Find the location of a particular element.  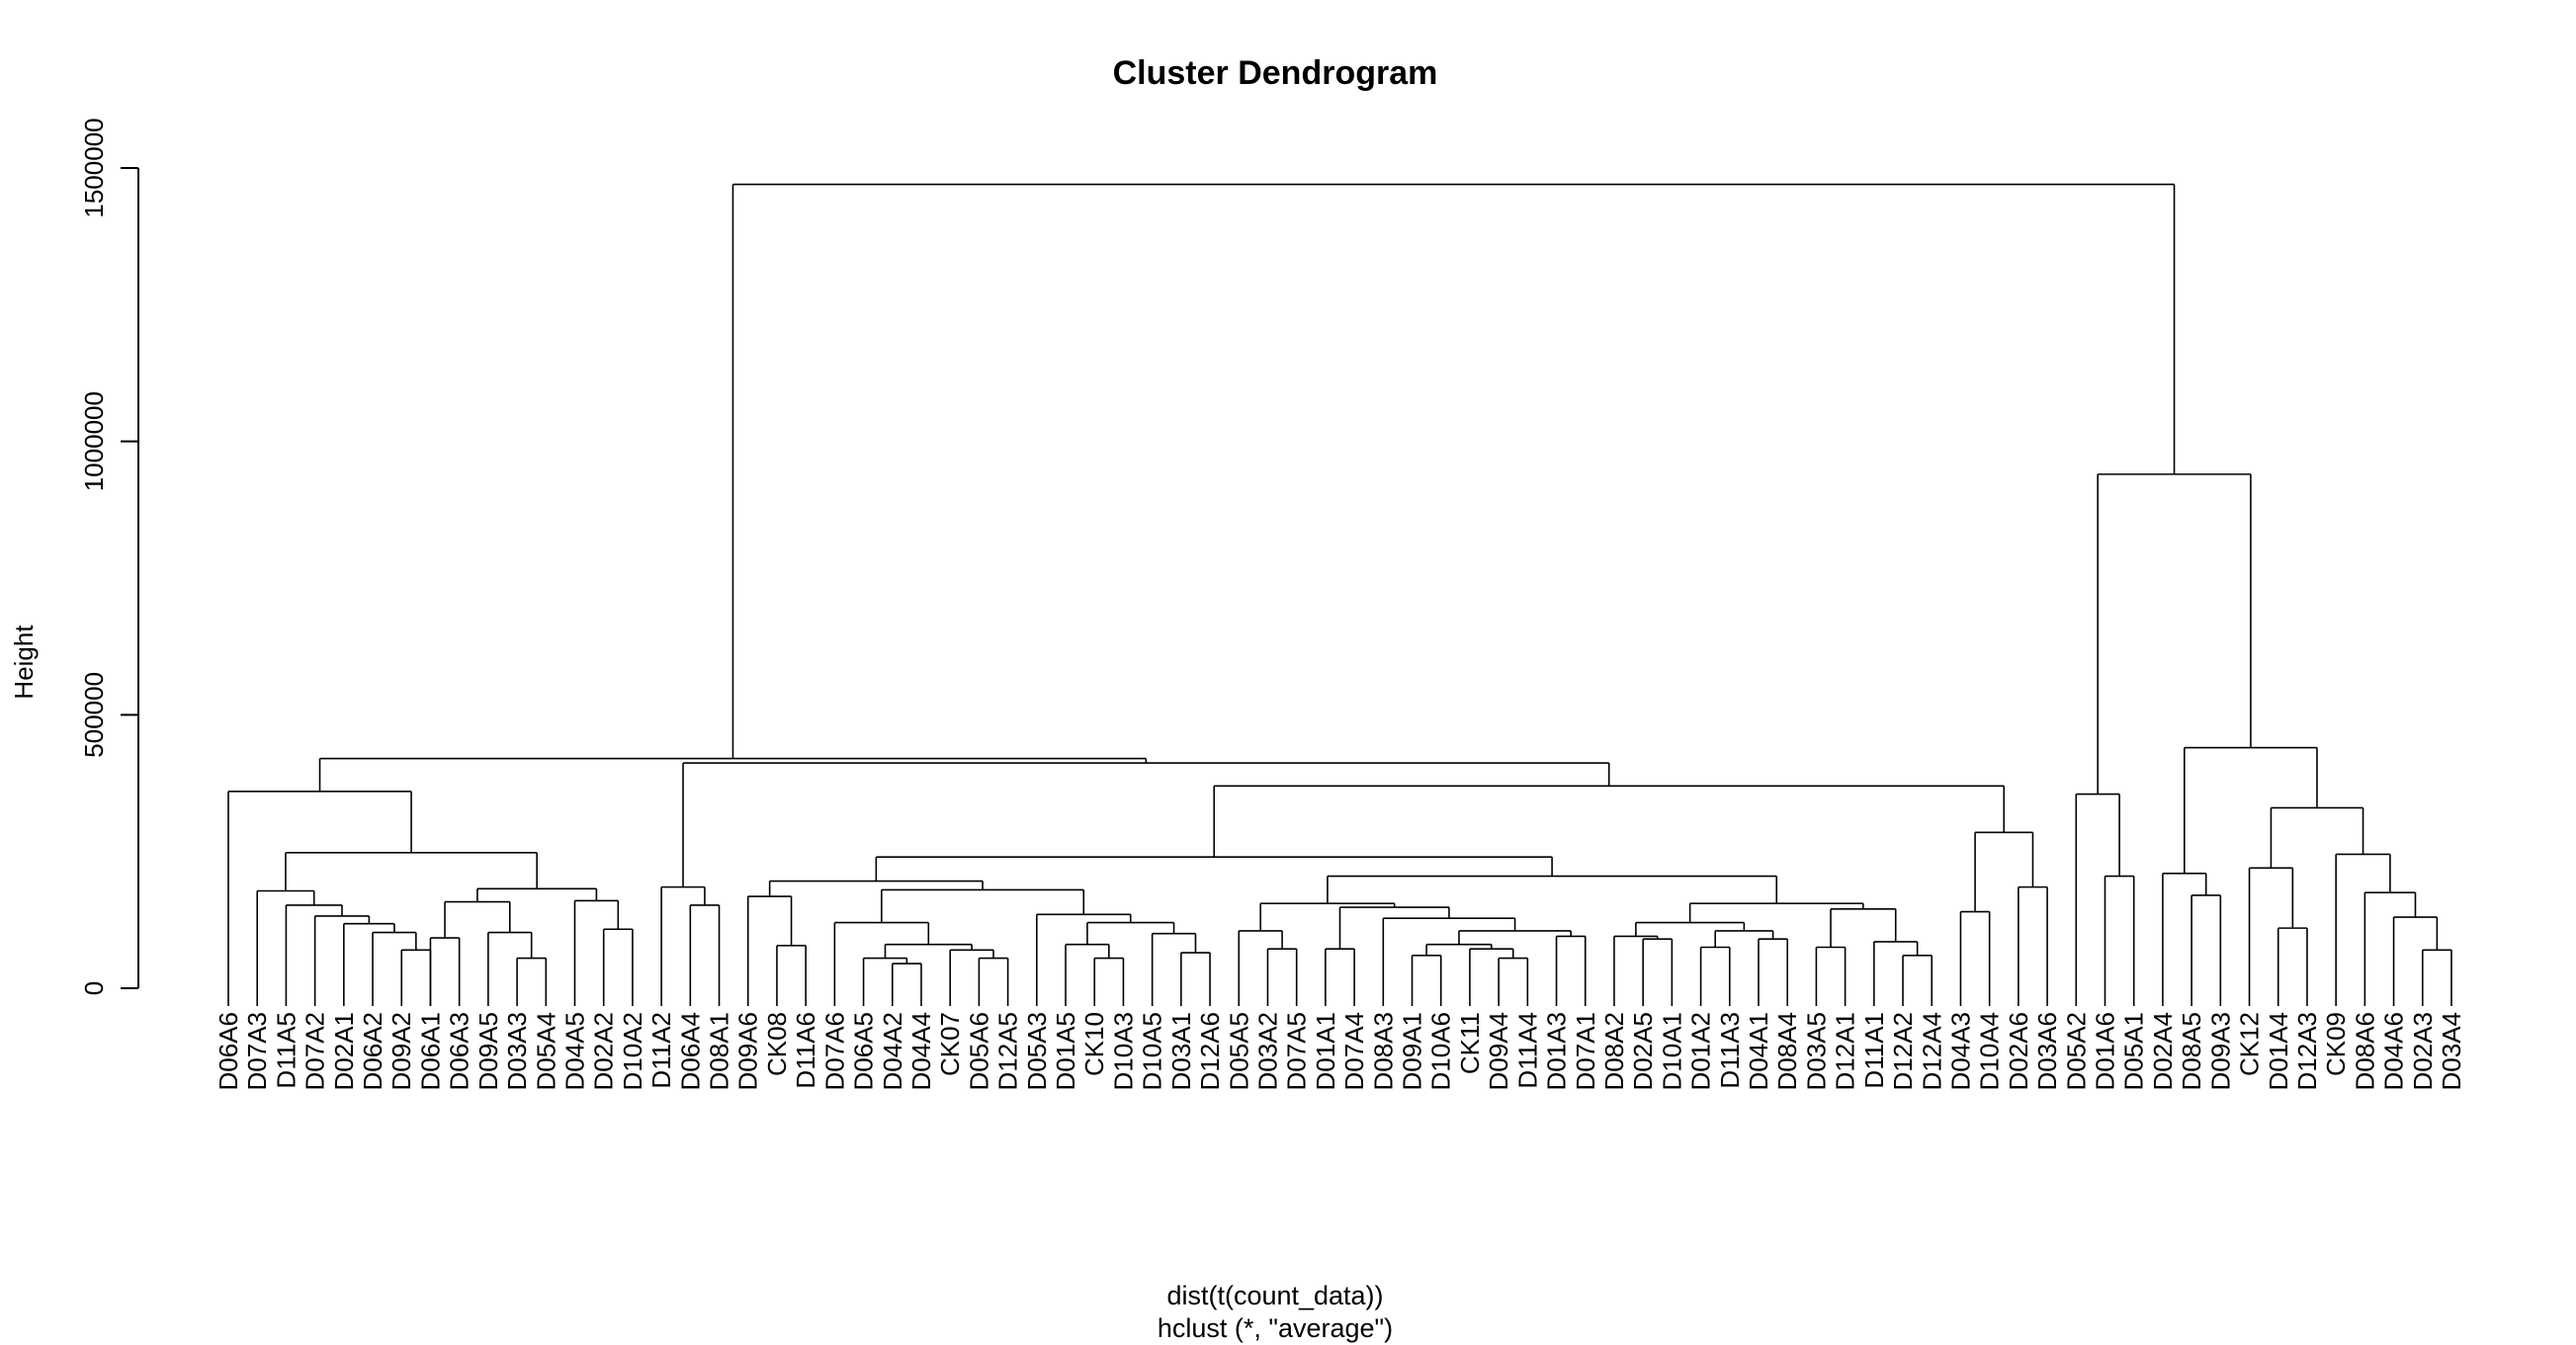

leaf-label: D09A5 is located at coordinates (488, 1051).